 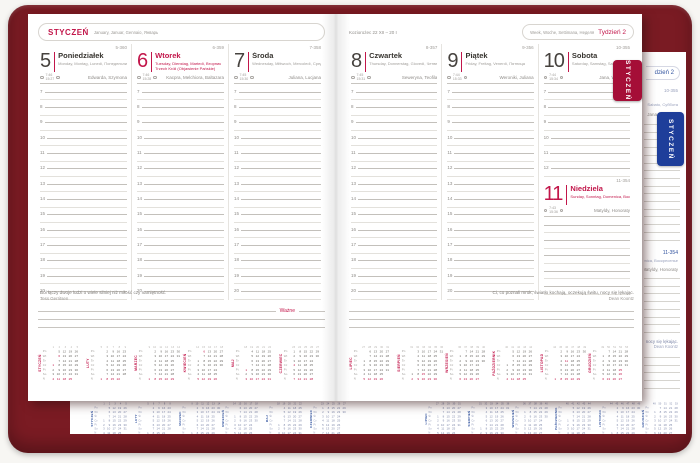 I want to click on hour-label: 10, so click(x=238, y=137).